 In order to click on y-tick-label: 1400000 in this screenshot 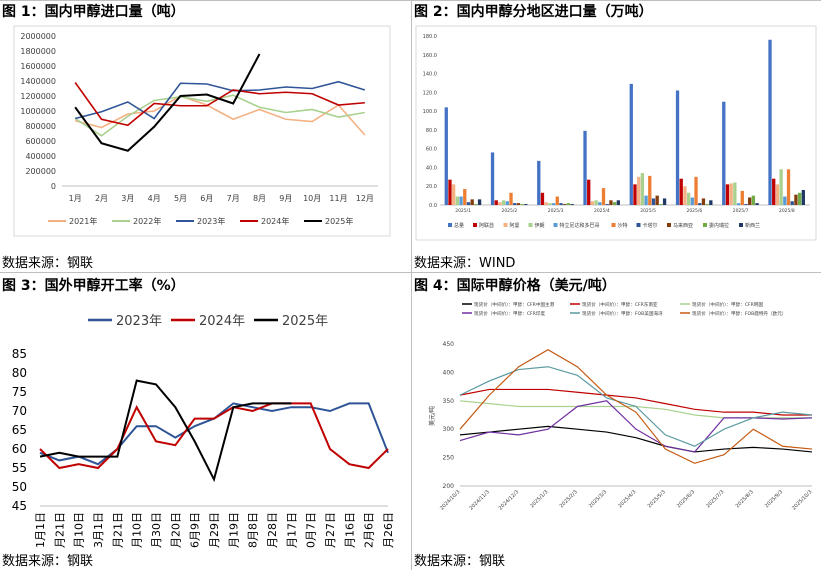, I will do `click(38, 81)`.